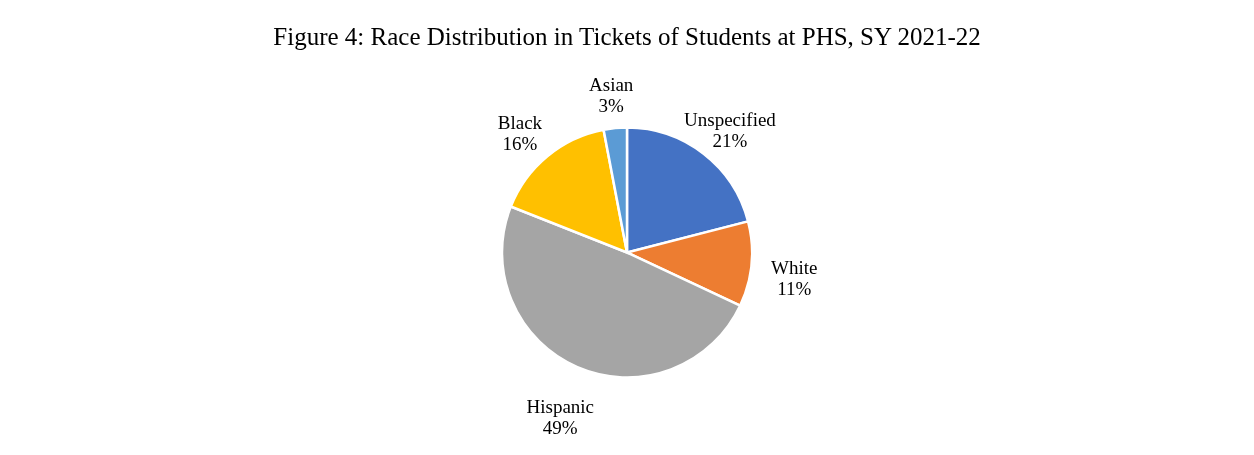 The width and height of the screenshot is (1254, 455). What do you see at coordinates (794, 268) in the screenshot?
I see `slice-label: White` at bounding box center [794, 268].